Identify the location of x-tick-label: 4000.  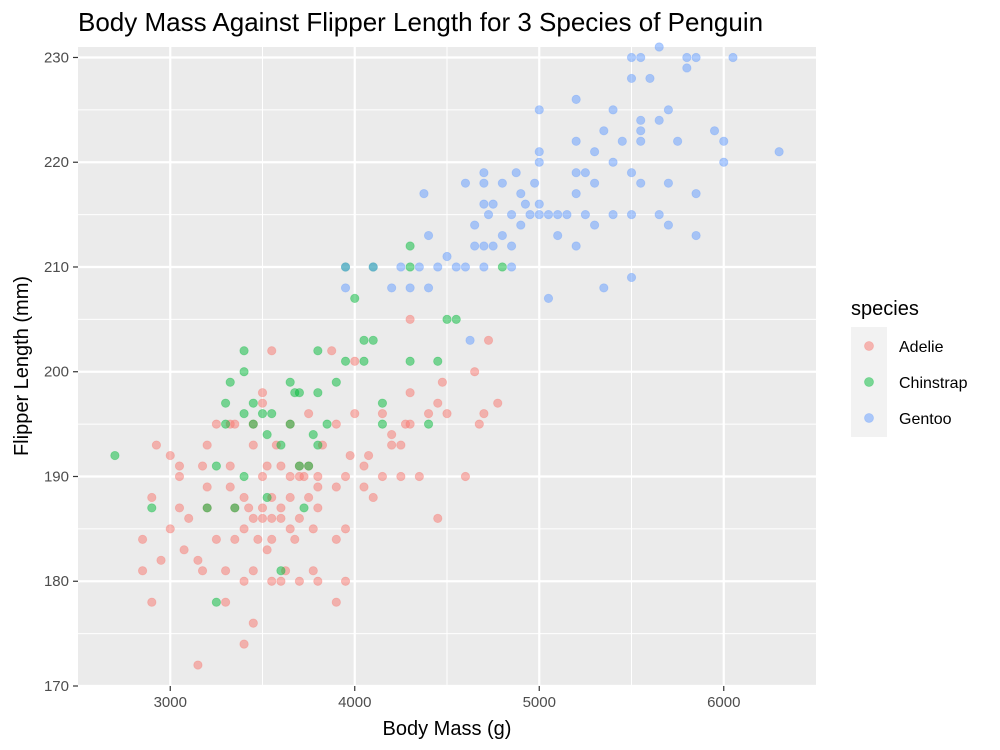
(354, 702).